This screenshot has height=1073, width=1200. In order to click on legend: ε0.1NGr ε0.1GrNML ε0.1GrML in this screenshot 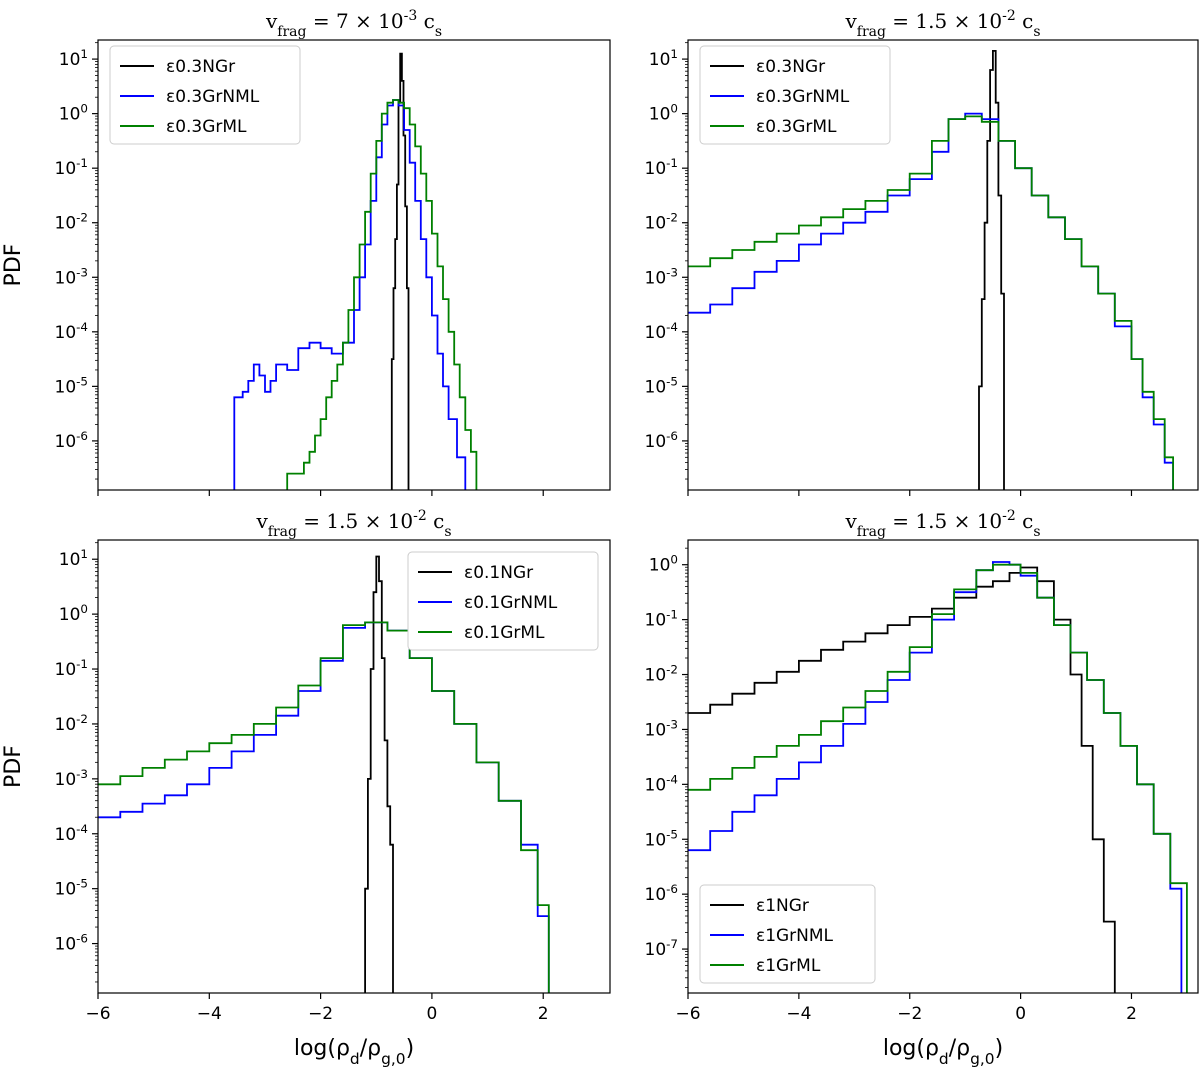, I will do `click(503, 601)`.